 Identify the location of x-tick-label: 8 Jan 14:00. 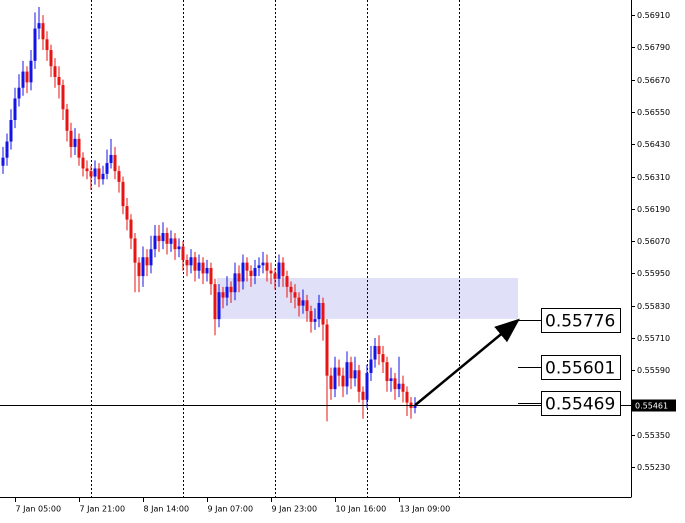
(167, 509).